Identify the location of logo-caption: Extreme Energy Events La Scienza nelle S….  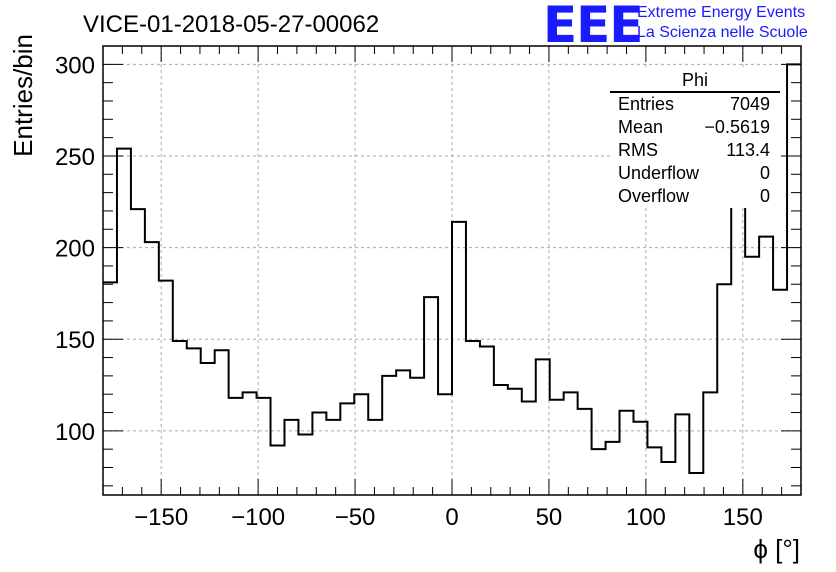
(722, 23).